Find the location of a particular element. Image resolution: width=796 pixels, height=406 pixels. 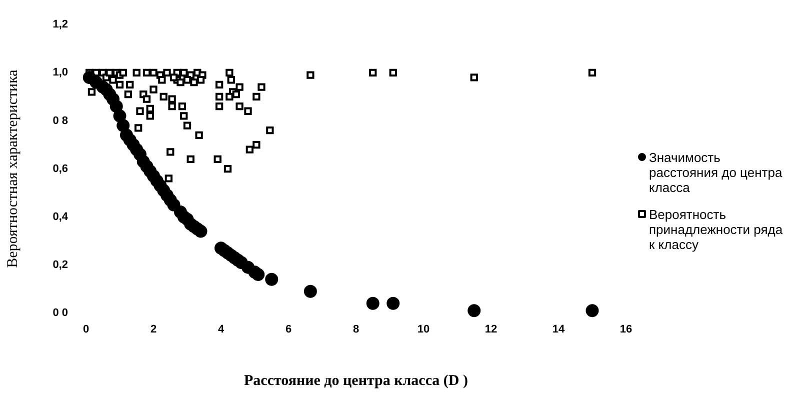

x-tick-label: 10 is located at coordinates (423, 330).